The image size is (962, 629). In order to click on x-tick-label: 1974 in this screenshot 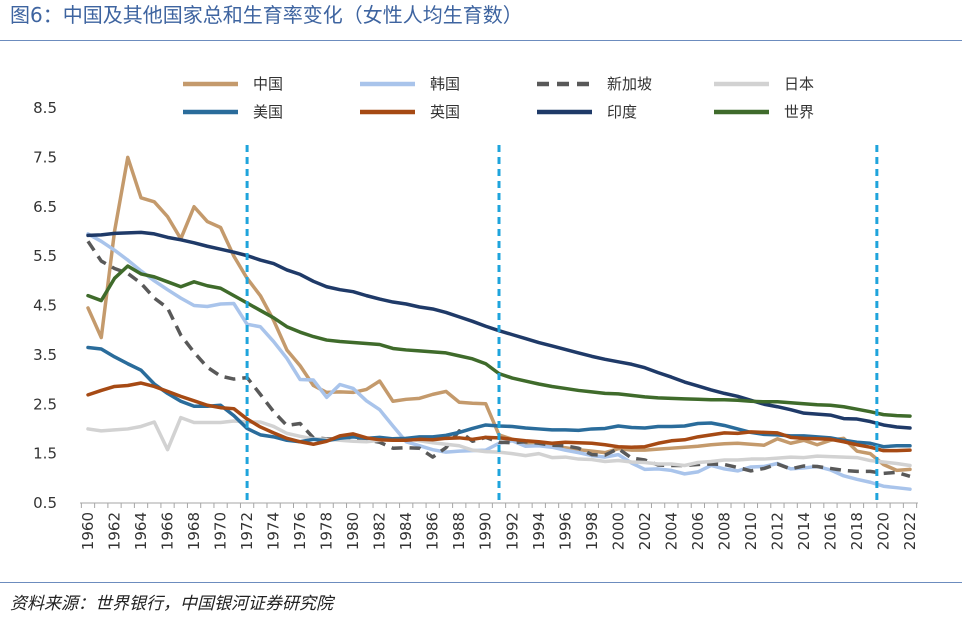, I will do `click(274, 531)`.